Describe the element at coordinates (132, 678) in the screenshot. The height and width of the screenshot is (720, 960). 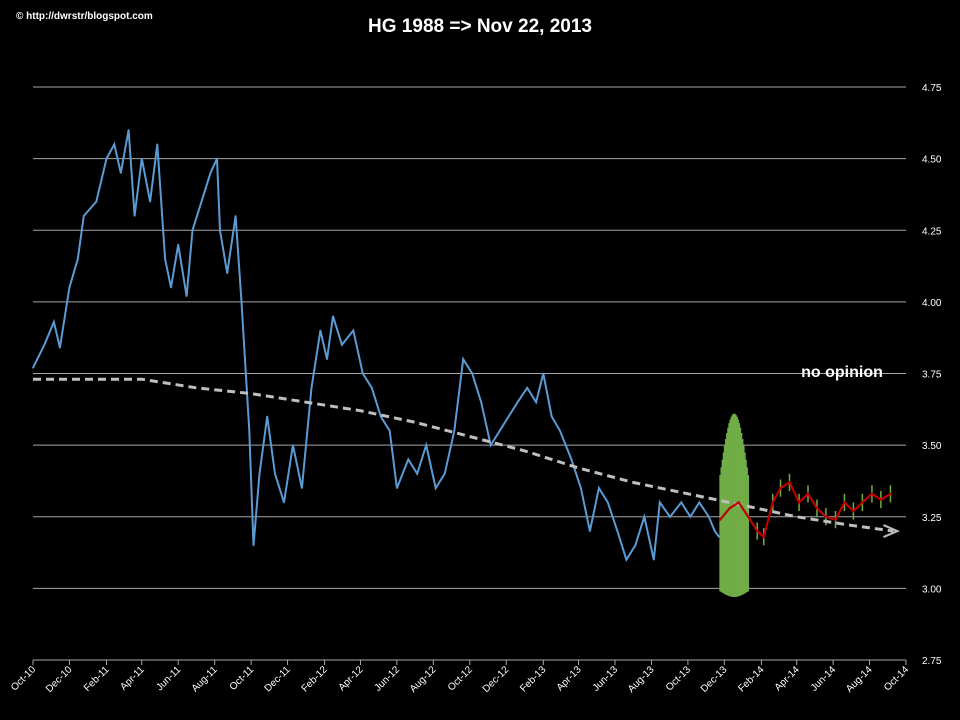
I see `x-tick-label: Apr-11` at that location.